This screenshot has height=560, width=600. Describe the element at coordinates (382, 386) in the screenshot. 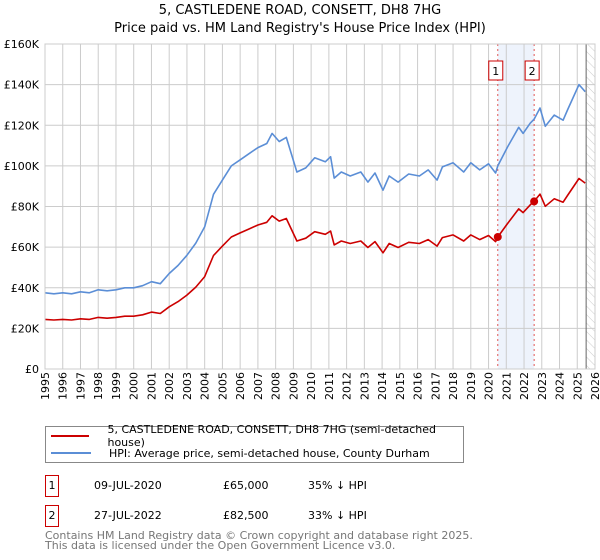

I see `x-tick-label: 2014` at that location.